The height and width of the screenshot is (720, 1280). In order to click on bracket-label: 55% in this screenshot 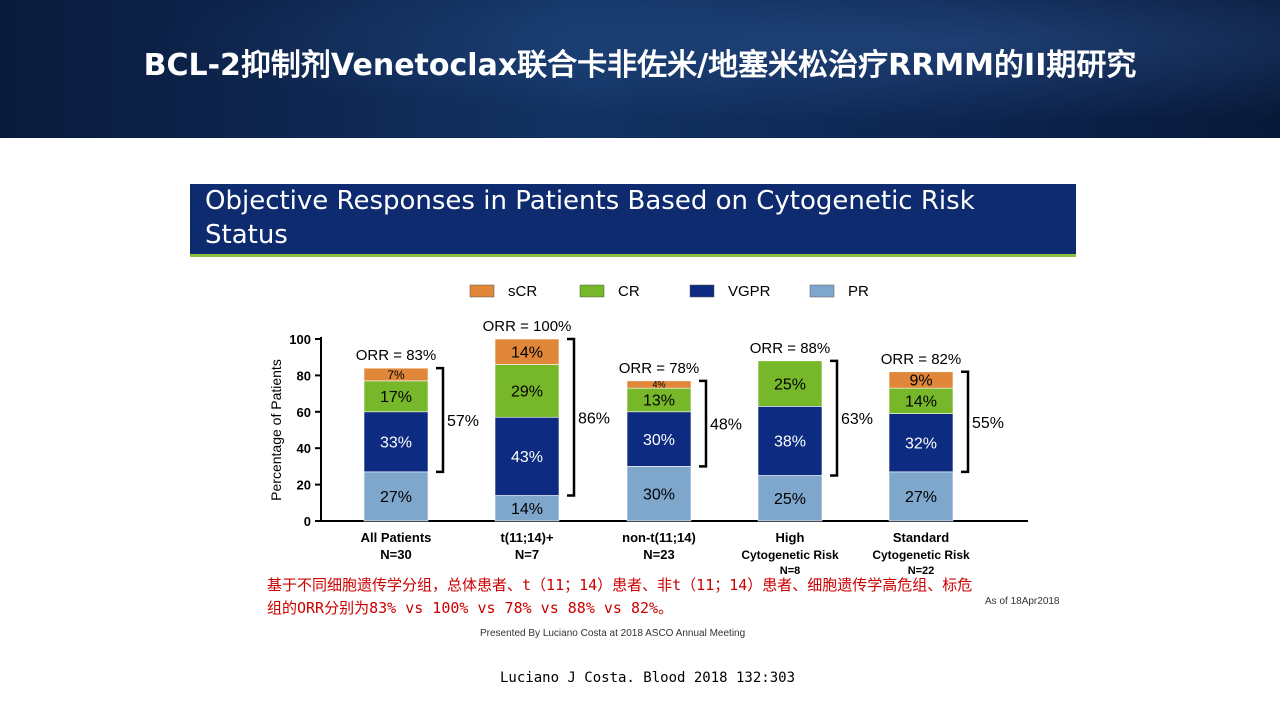, I will do `click(988, 423)`.